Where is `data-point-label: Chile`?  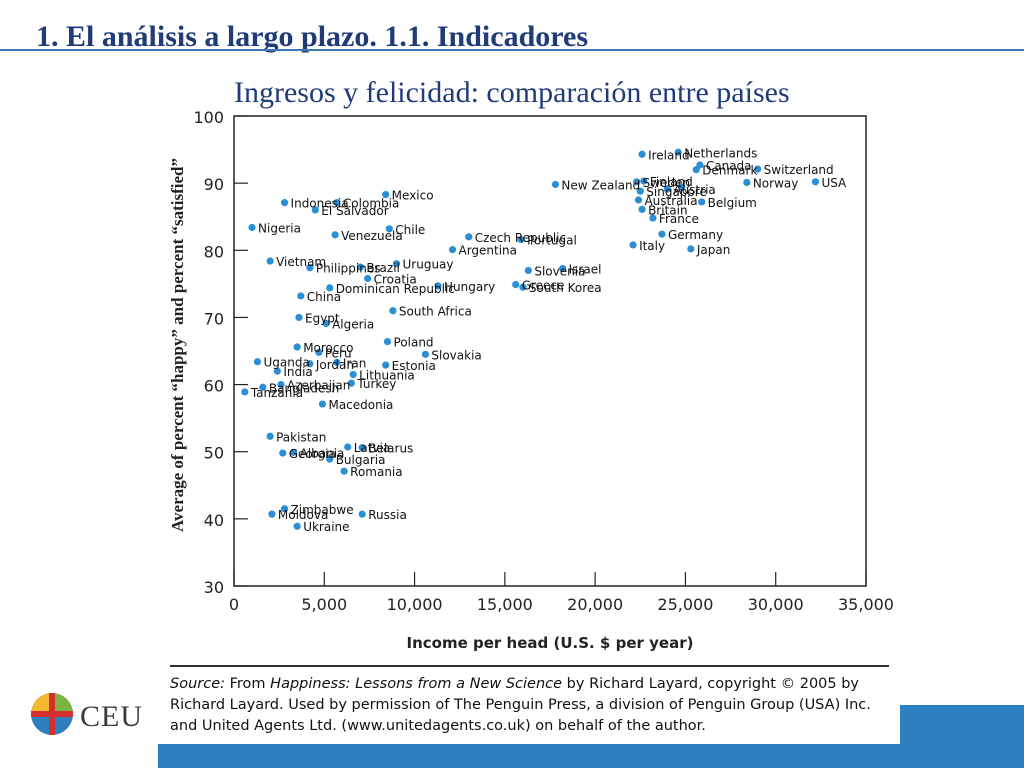
data-point-label: Chile is located at coordinates (410, 230).